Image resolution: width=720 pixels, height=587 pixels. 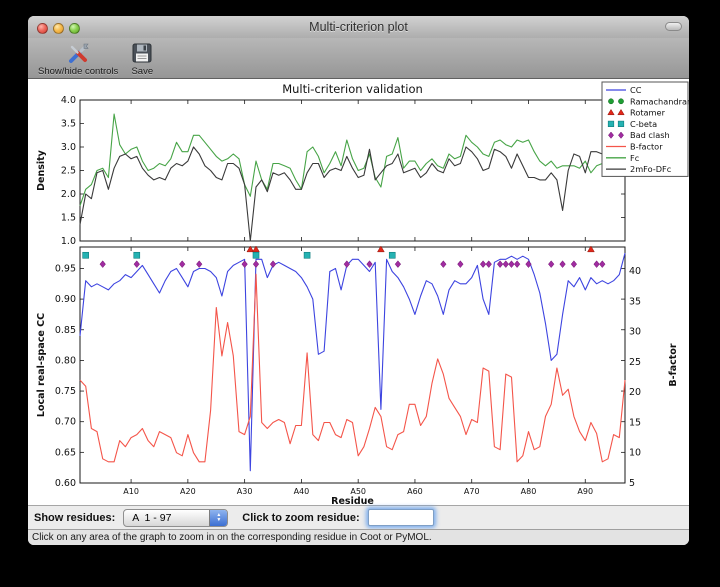 I want to click on legend, so click(x=645, y=129).